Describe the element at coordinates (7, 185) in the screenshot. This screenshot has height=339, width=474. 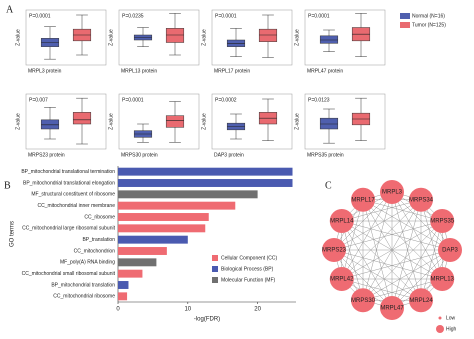
I see `panel-label: B` at that location.